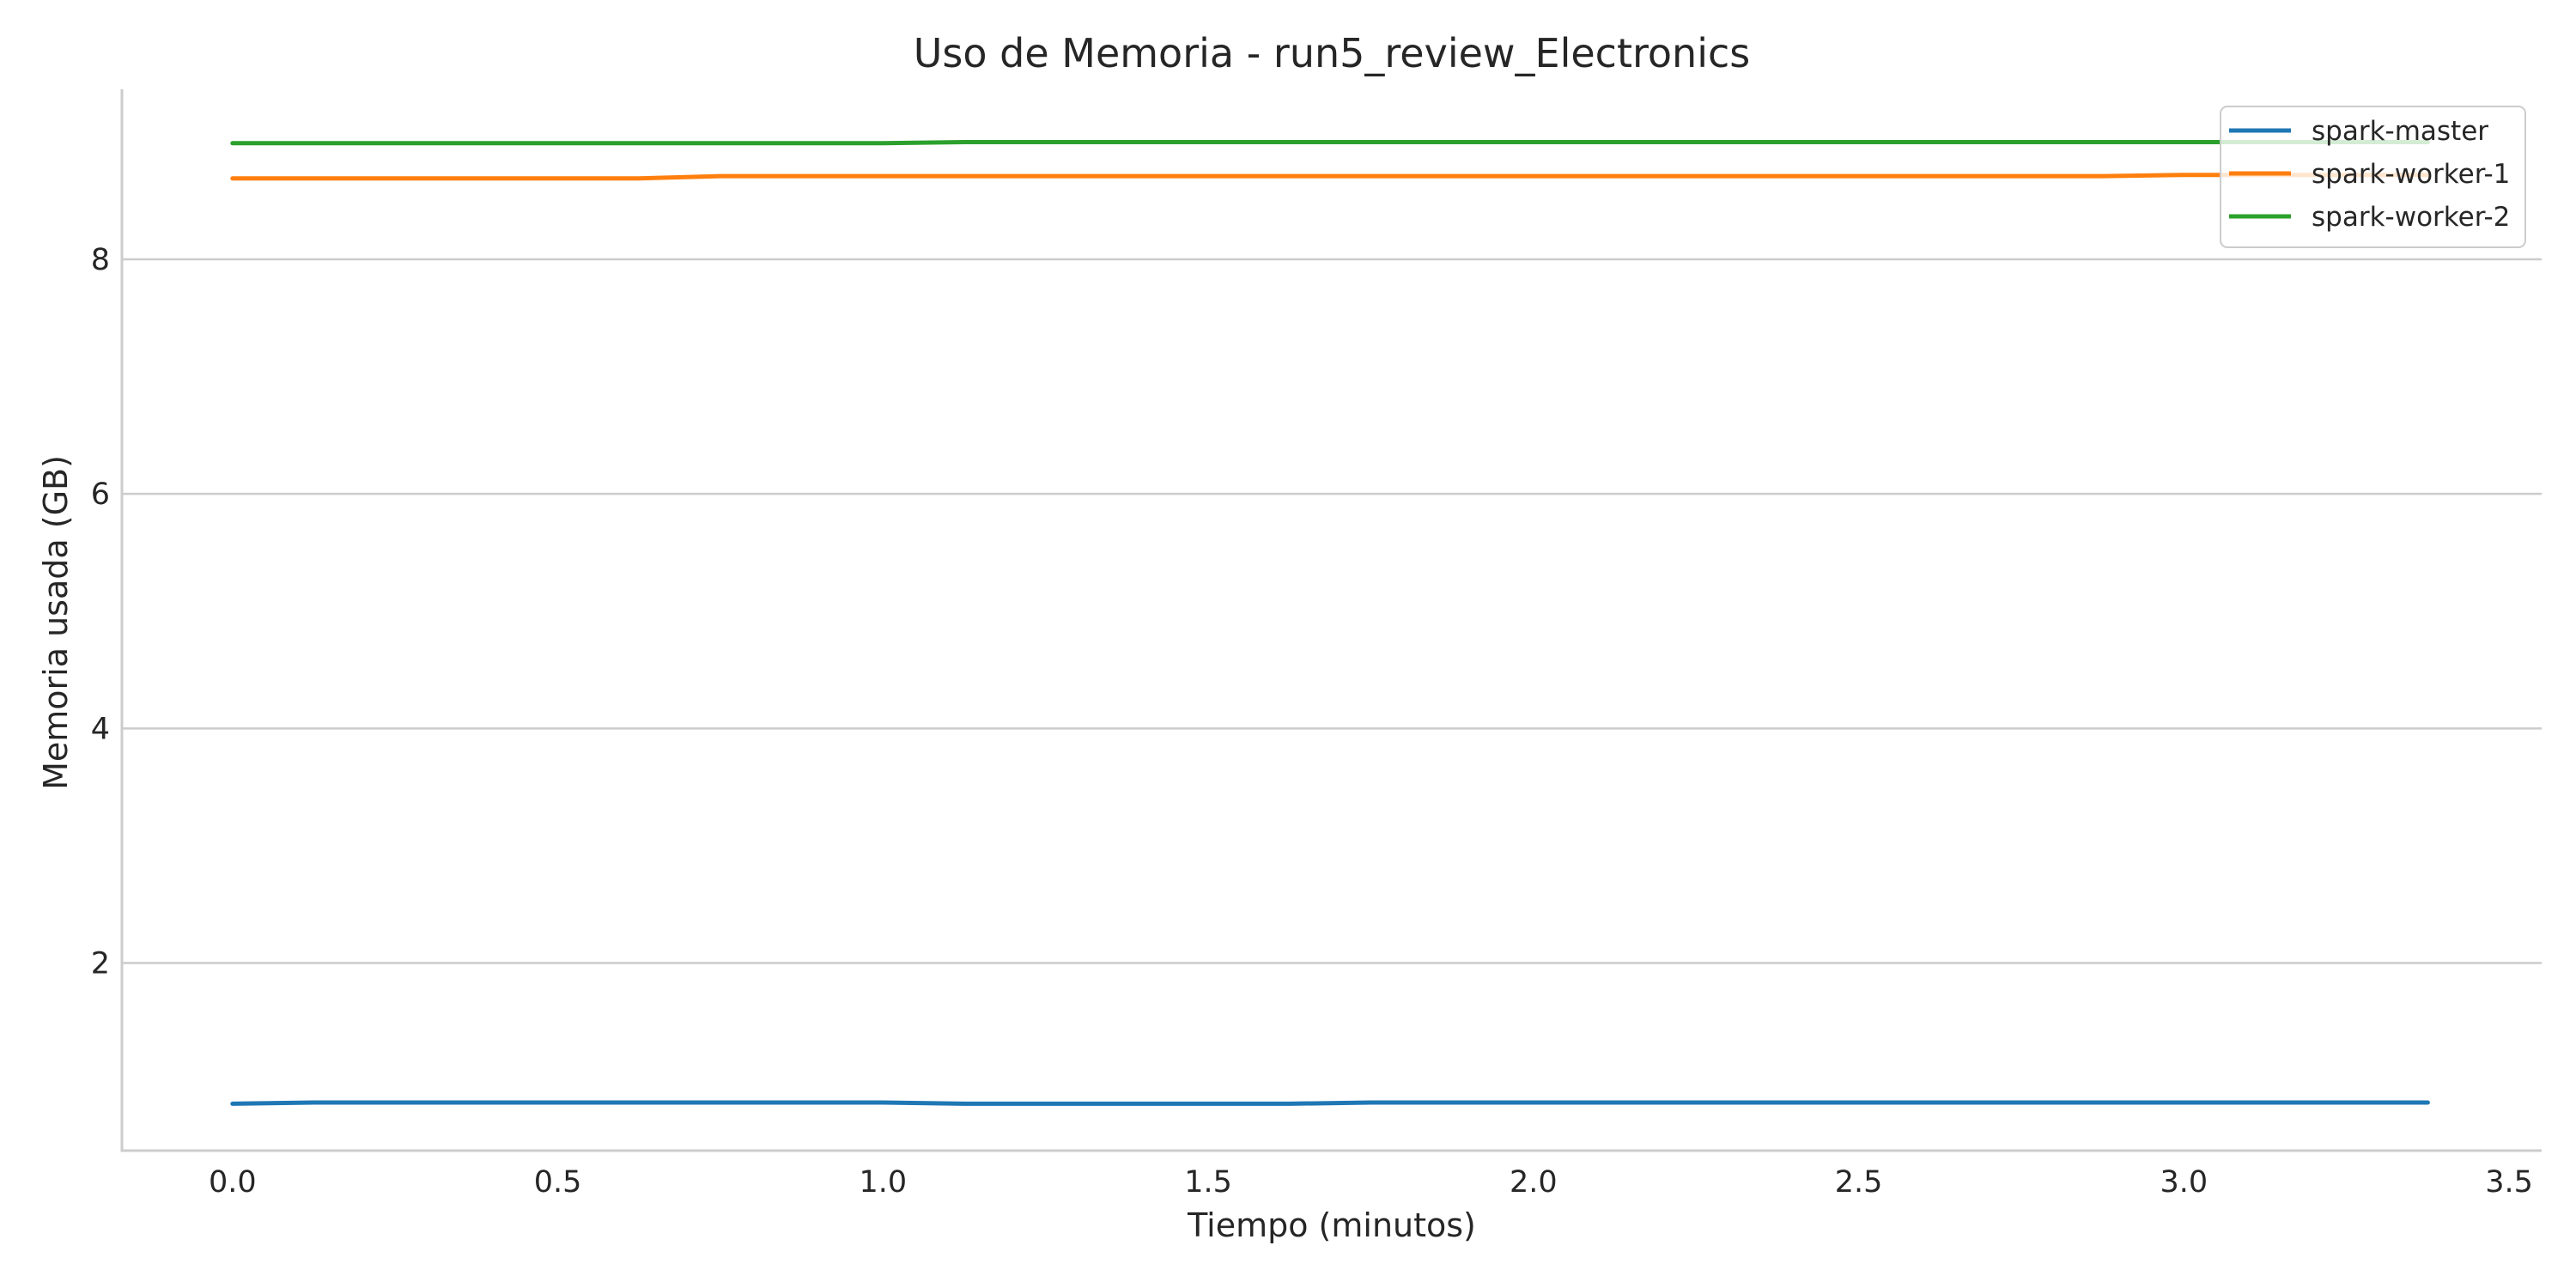 Image resolution: width=2576 pixels, height=1288 pixels. I want to click on x-tick-label: 3.0, so click(2184, 1182).